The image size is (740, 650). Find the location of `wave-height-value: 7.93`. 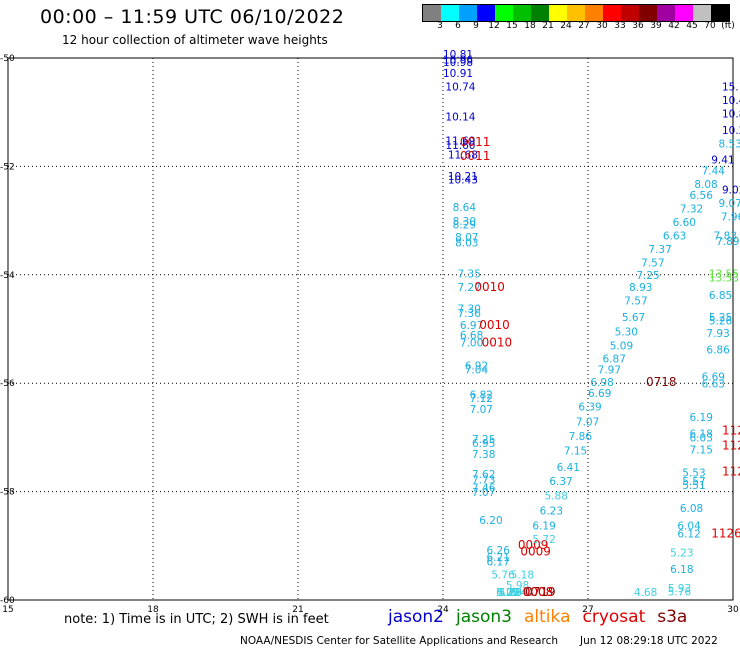

wave-height-value: 7.93 is located at coordinates (717, 334).